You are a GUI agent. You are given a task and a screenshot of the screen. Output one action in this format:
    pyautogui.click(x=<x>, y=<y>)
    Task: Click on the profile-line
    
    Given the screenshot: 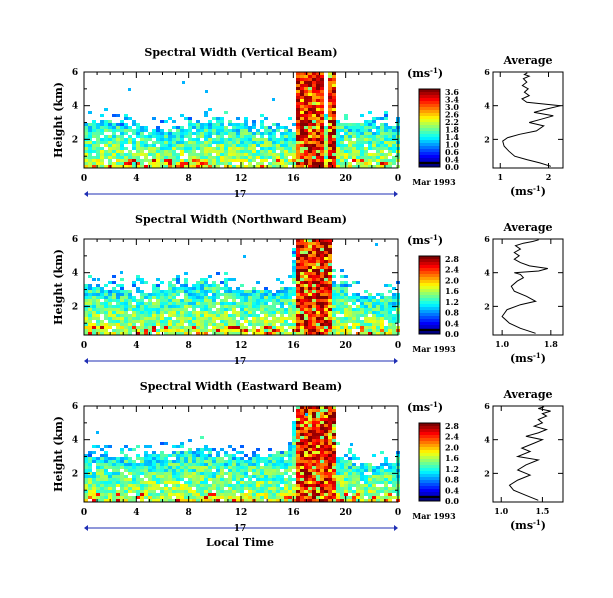 What is the action you would take?
    pyautogui.click(x=531, y=119)
    